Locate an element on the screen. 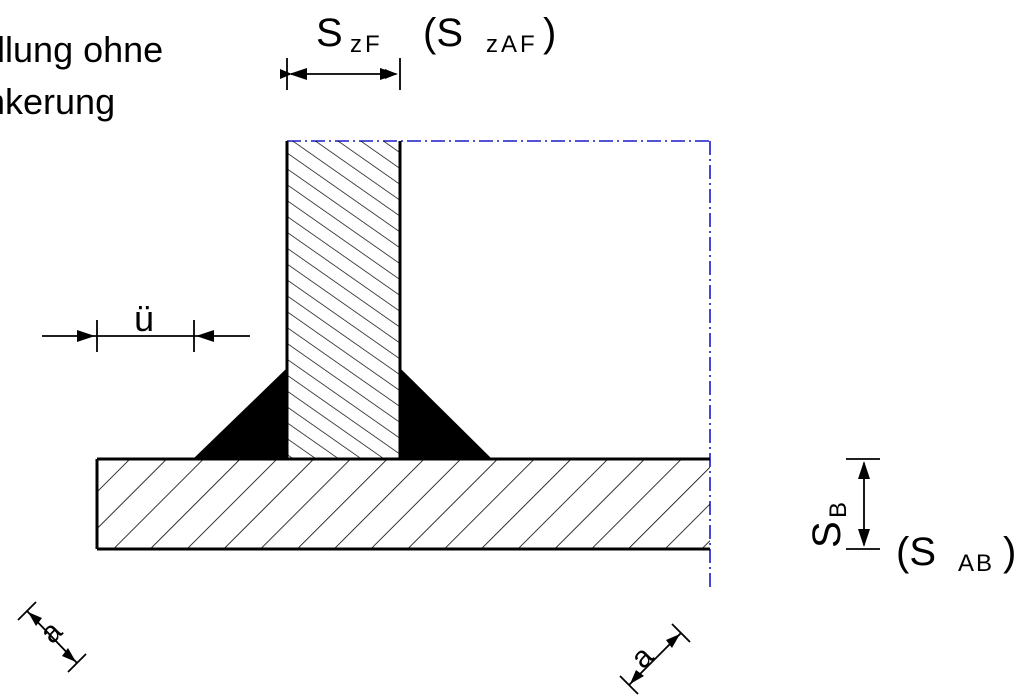 Image resolution: width=1017 pixels, height=695 pixels. label-sab-open: (S is located at coordinates (916, 552).